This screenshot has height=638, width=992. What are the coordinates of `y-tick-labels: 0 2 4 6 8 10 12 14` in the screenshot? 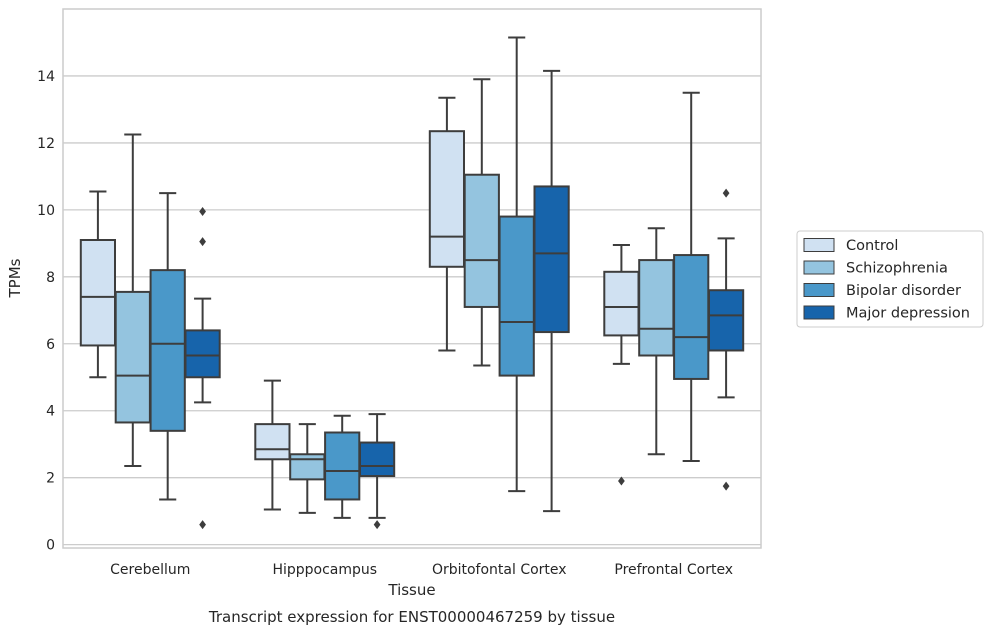 It's located at (46, 311).